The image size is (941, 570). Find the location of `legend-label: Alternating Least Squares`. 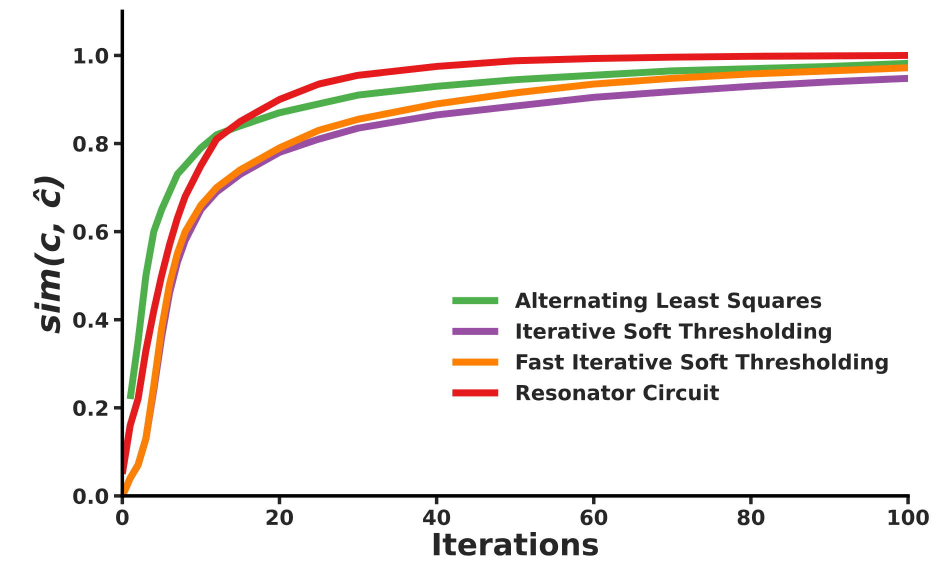

legend-label: Alternating Least Squares is located at coordinates (668, 302).